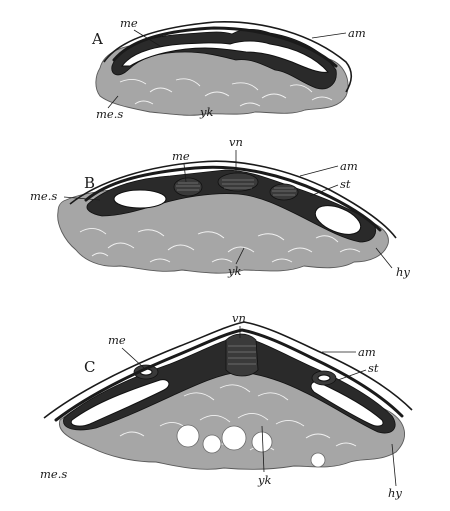  Describe the element at coordinates (220, 245) in the screenshot. I see `panel-b-yolk-cells` at that location.